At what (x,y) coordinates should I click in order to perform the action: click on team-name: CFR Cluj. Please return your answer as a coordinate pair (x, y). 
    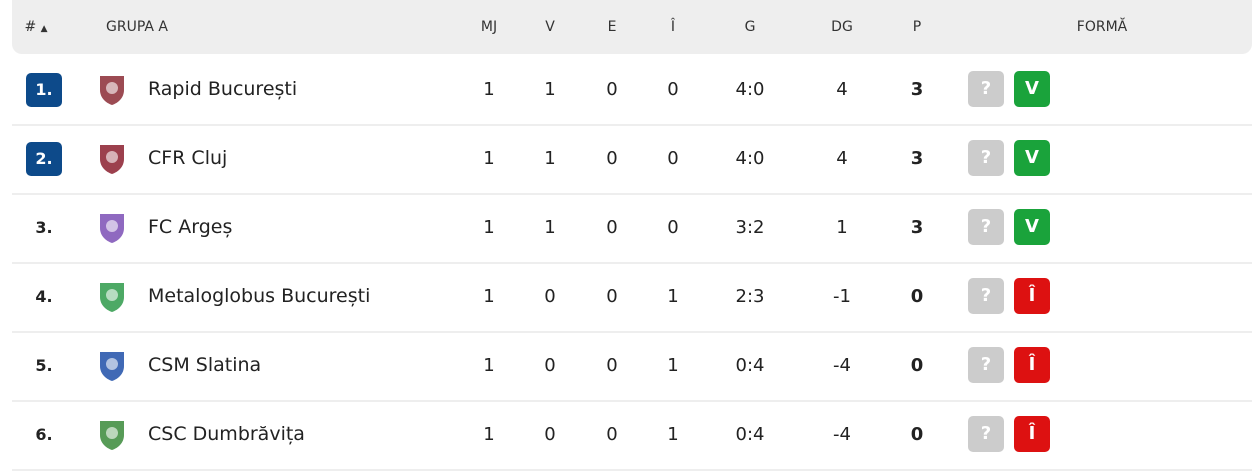
    Looking at the image, I should click on (188, 158).